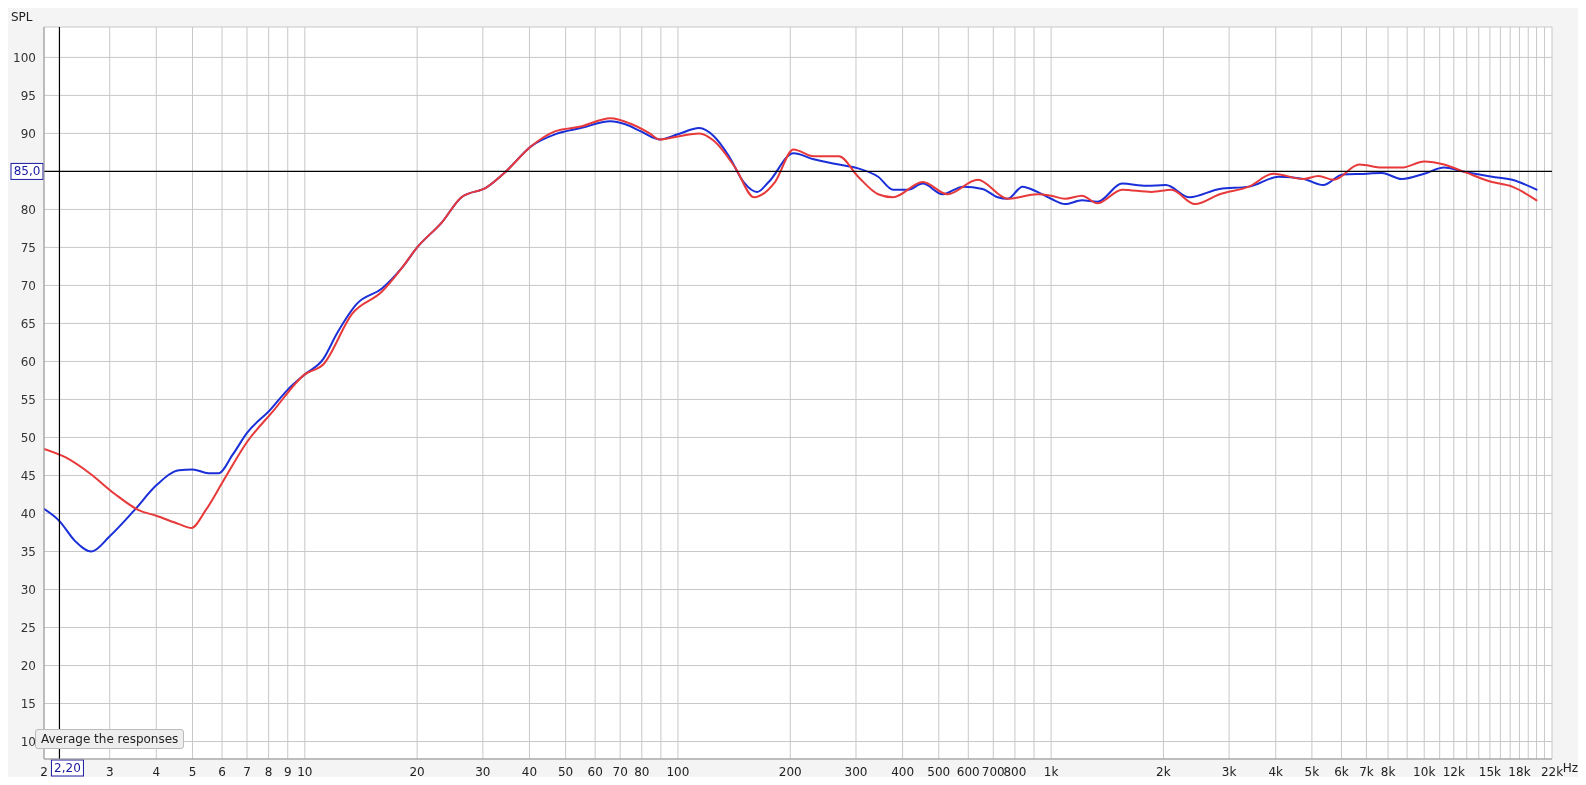 This screenshot has height=785, width=1586. Describe the element at coordinates (1312, 771) in the screenshot. I see `x-tick-label: 5k` at that location.